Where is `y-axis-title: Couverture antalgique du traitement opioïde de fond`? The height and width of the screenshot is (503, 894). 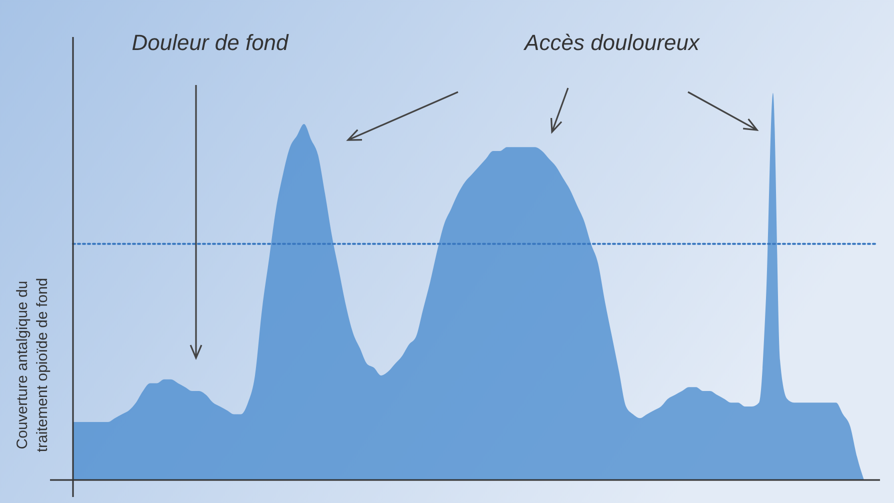 y-axis-title: Couverture antalgique du traitement opioïde de fond is located at coordinates (32, 365).